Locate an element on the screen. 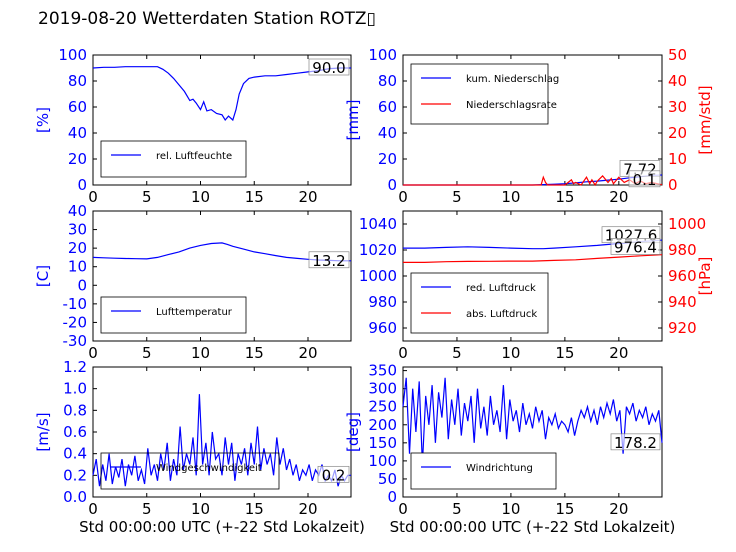 This screenshot has height=552, width=736. y-tick-label-humidity: 20 is located at coordinates (77, 159).